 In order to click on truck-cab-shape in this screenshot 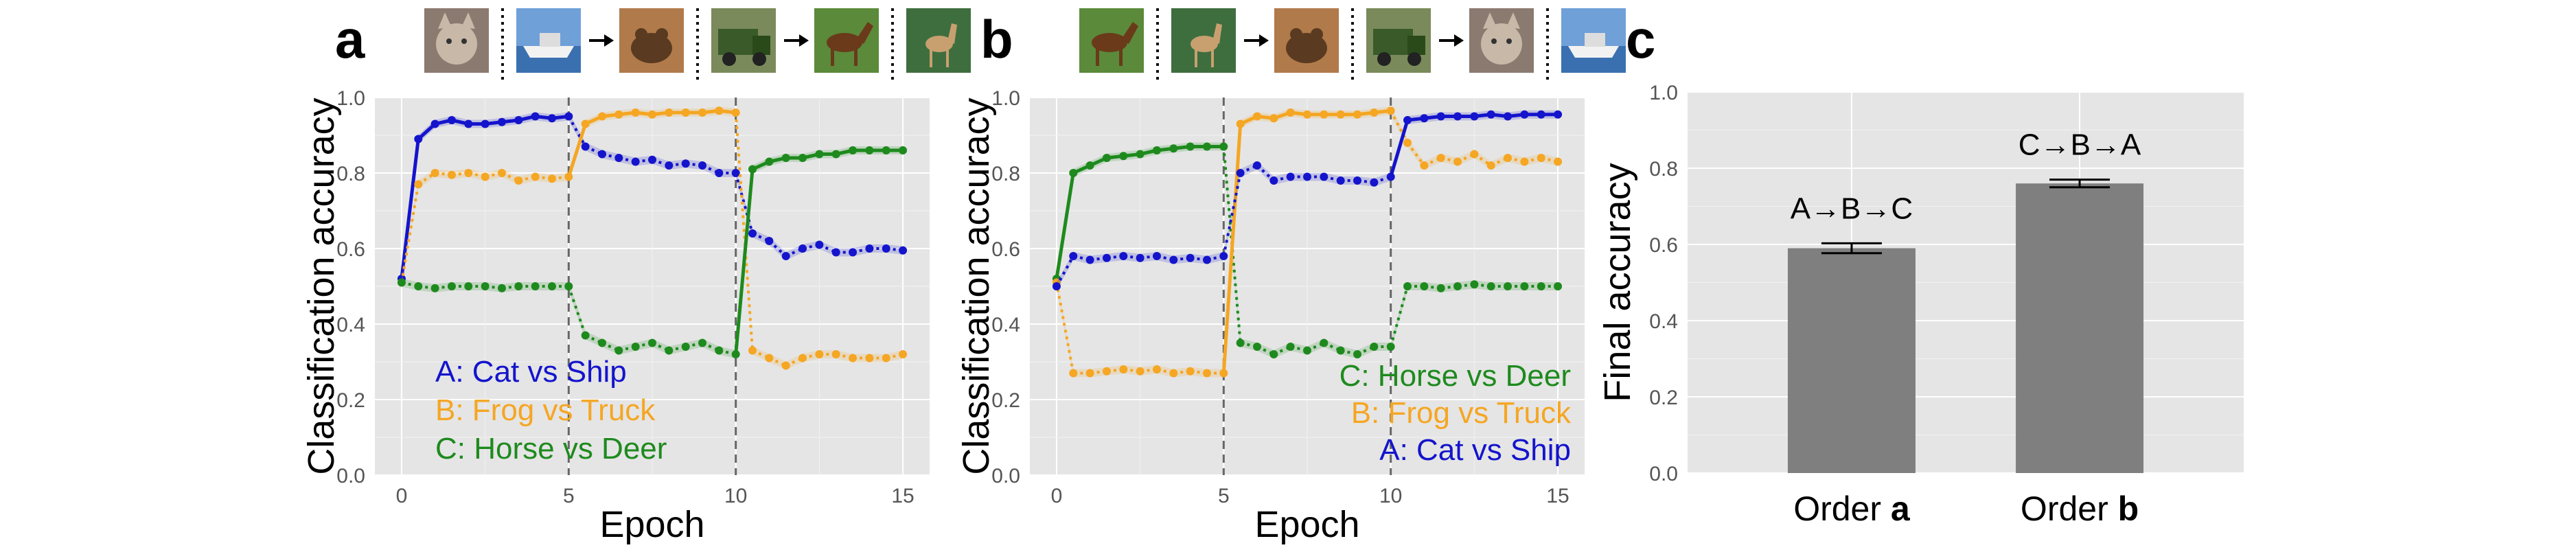, I will do `click(1416, 45)`.